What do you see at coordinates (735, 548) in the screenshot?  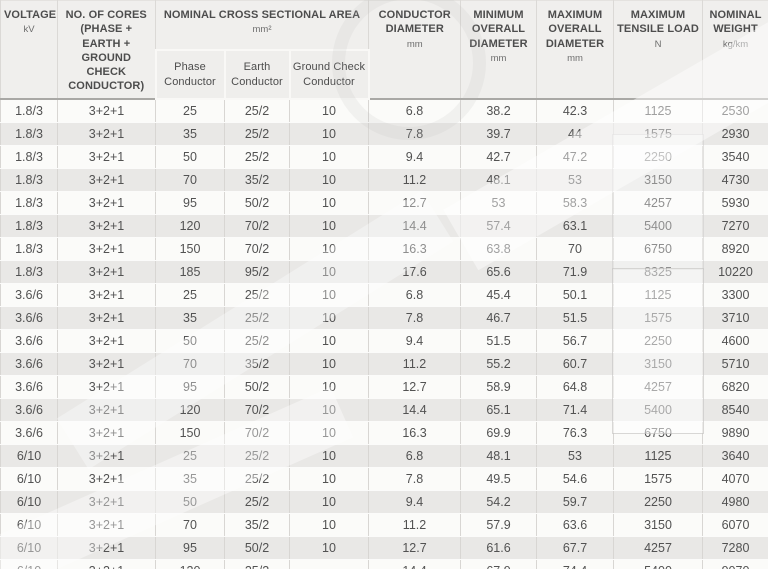 I see `cell-nominal-weight: 7280` at bounding box center [735, 548].